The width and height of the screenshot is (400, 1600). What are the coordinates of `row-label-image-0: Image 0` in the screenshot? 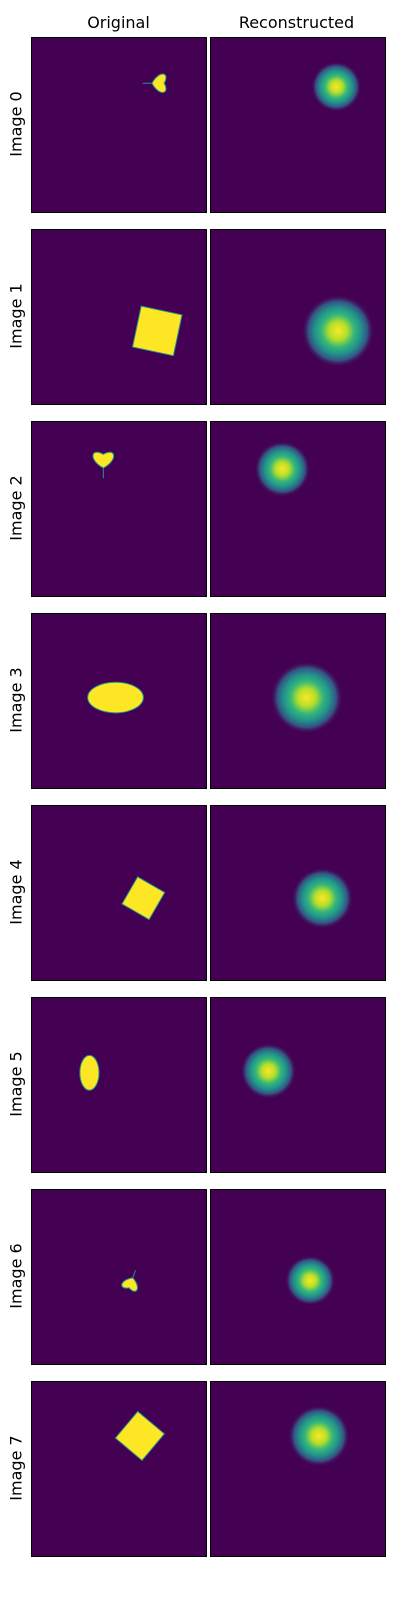 It's located at (16, 124).